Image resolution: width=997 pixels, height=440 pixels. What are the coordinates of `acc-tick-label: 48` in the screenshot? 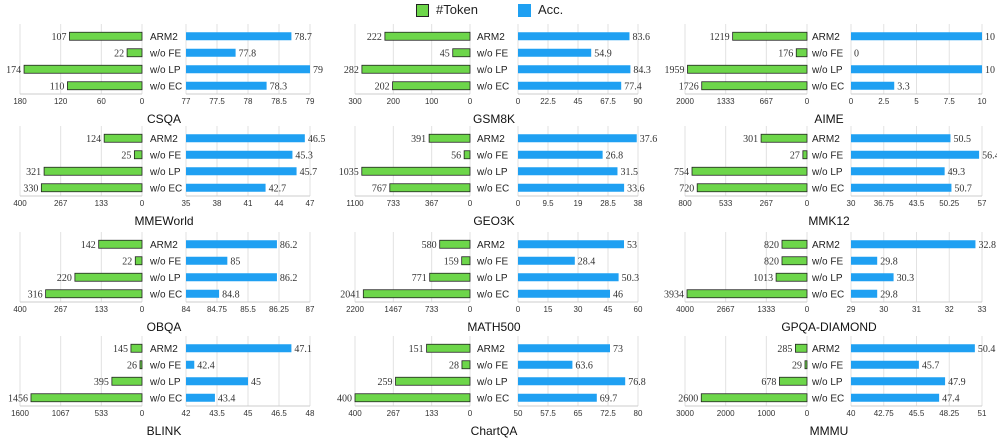 It's located at (310, 413).